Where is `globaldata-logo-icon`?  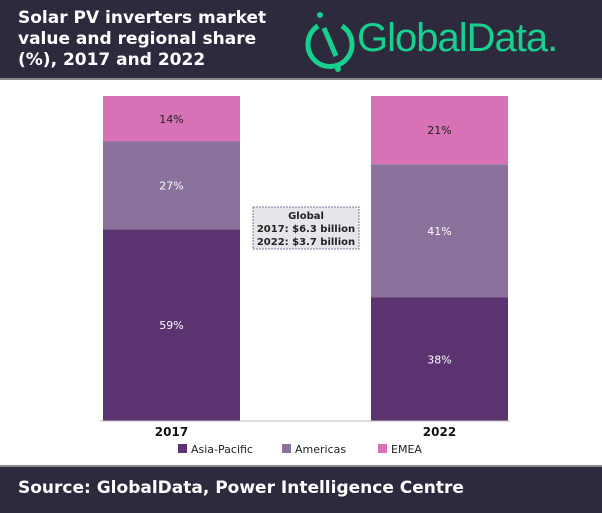
globaldata-logo-icon is located at coordinates (330, 42).